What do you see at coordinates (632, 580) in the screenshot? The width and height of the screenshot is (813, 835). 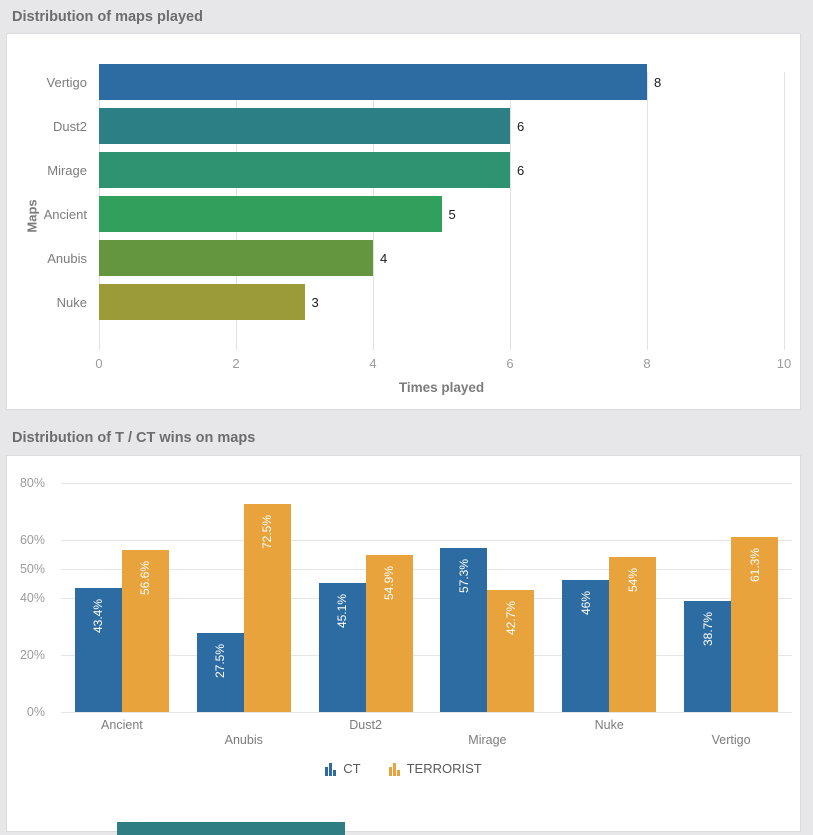 I see `bar-value-label-wrap: 54%` at bounding box center [632, 580].